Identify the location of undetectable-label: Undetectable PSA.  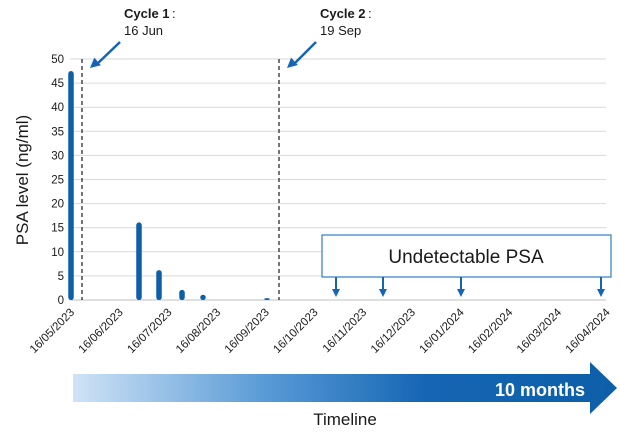
(466, 257).